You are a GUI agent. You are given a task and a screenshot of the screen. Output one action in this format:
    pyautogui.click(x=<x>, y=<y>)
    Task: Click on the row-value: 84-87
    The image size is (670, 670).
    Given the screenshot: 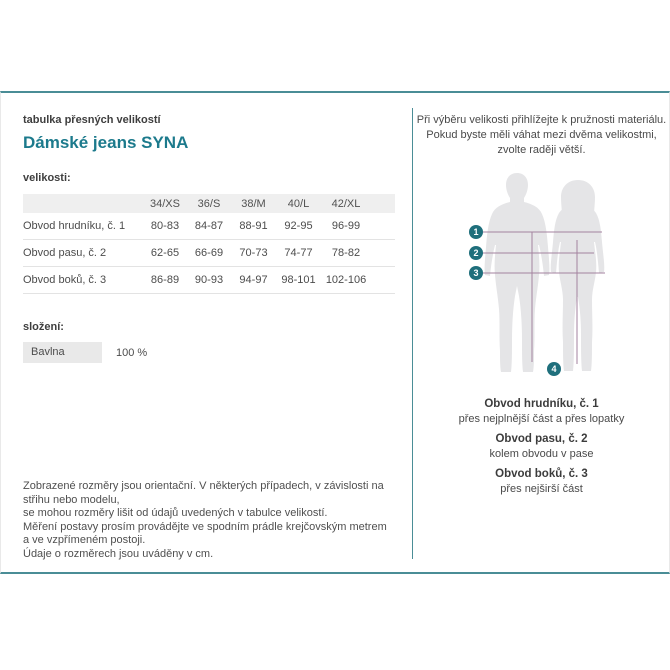 What is the action you would take?
    pyautogui.click(x=209, y=226)
    